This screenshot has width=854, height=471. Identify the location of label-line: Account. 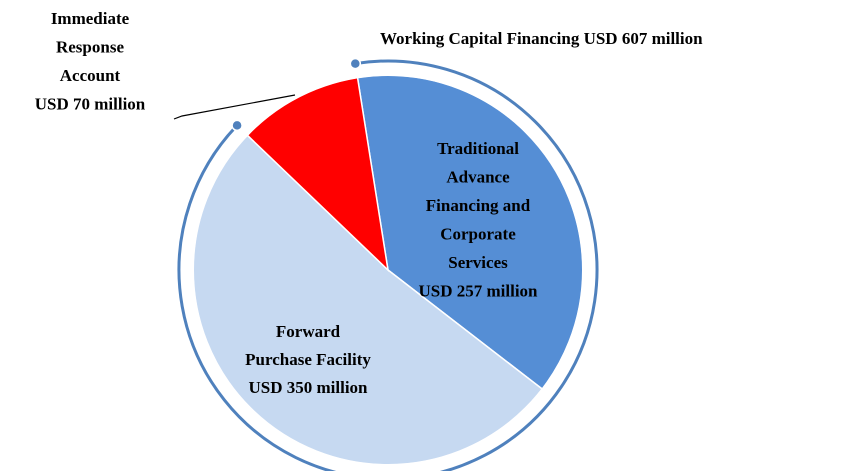
(90, 75).